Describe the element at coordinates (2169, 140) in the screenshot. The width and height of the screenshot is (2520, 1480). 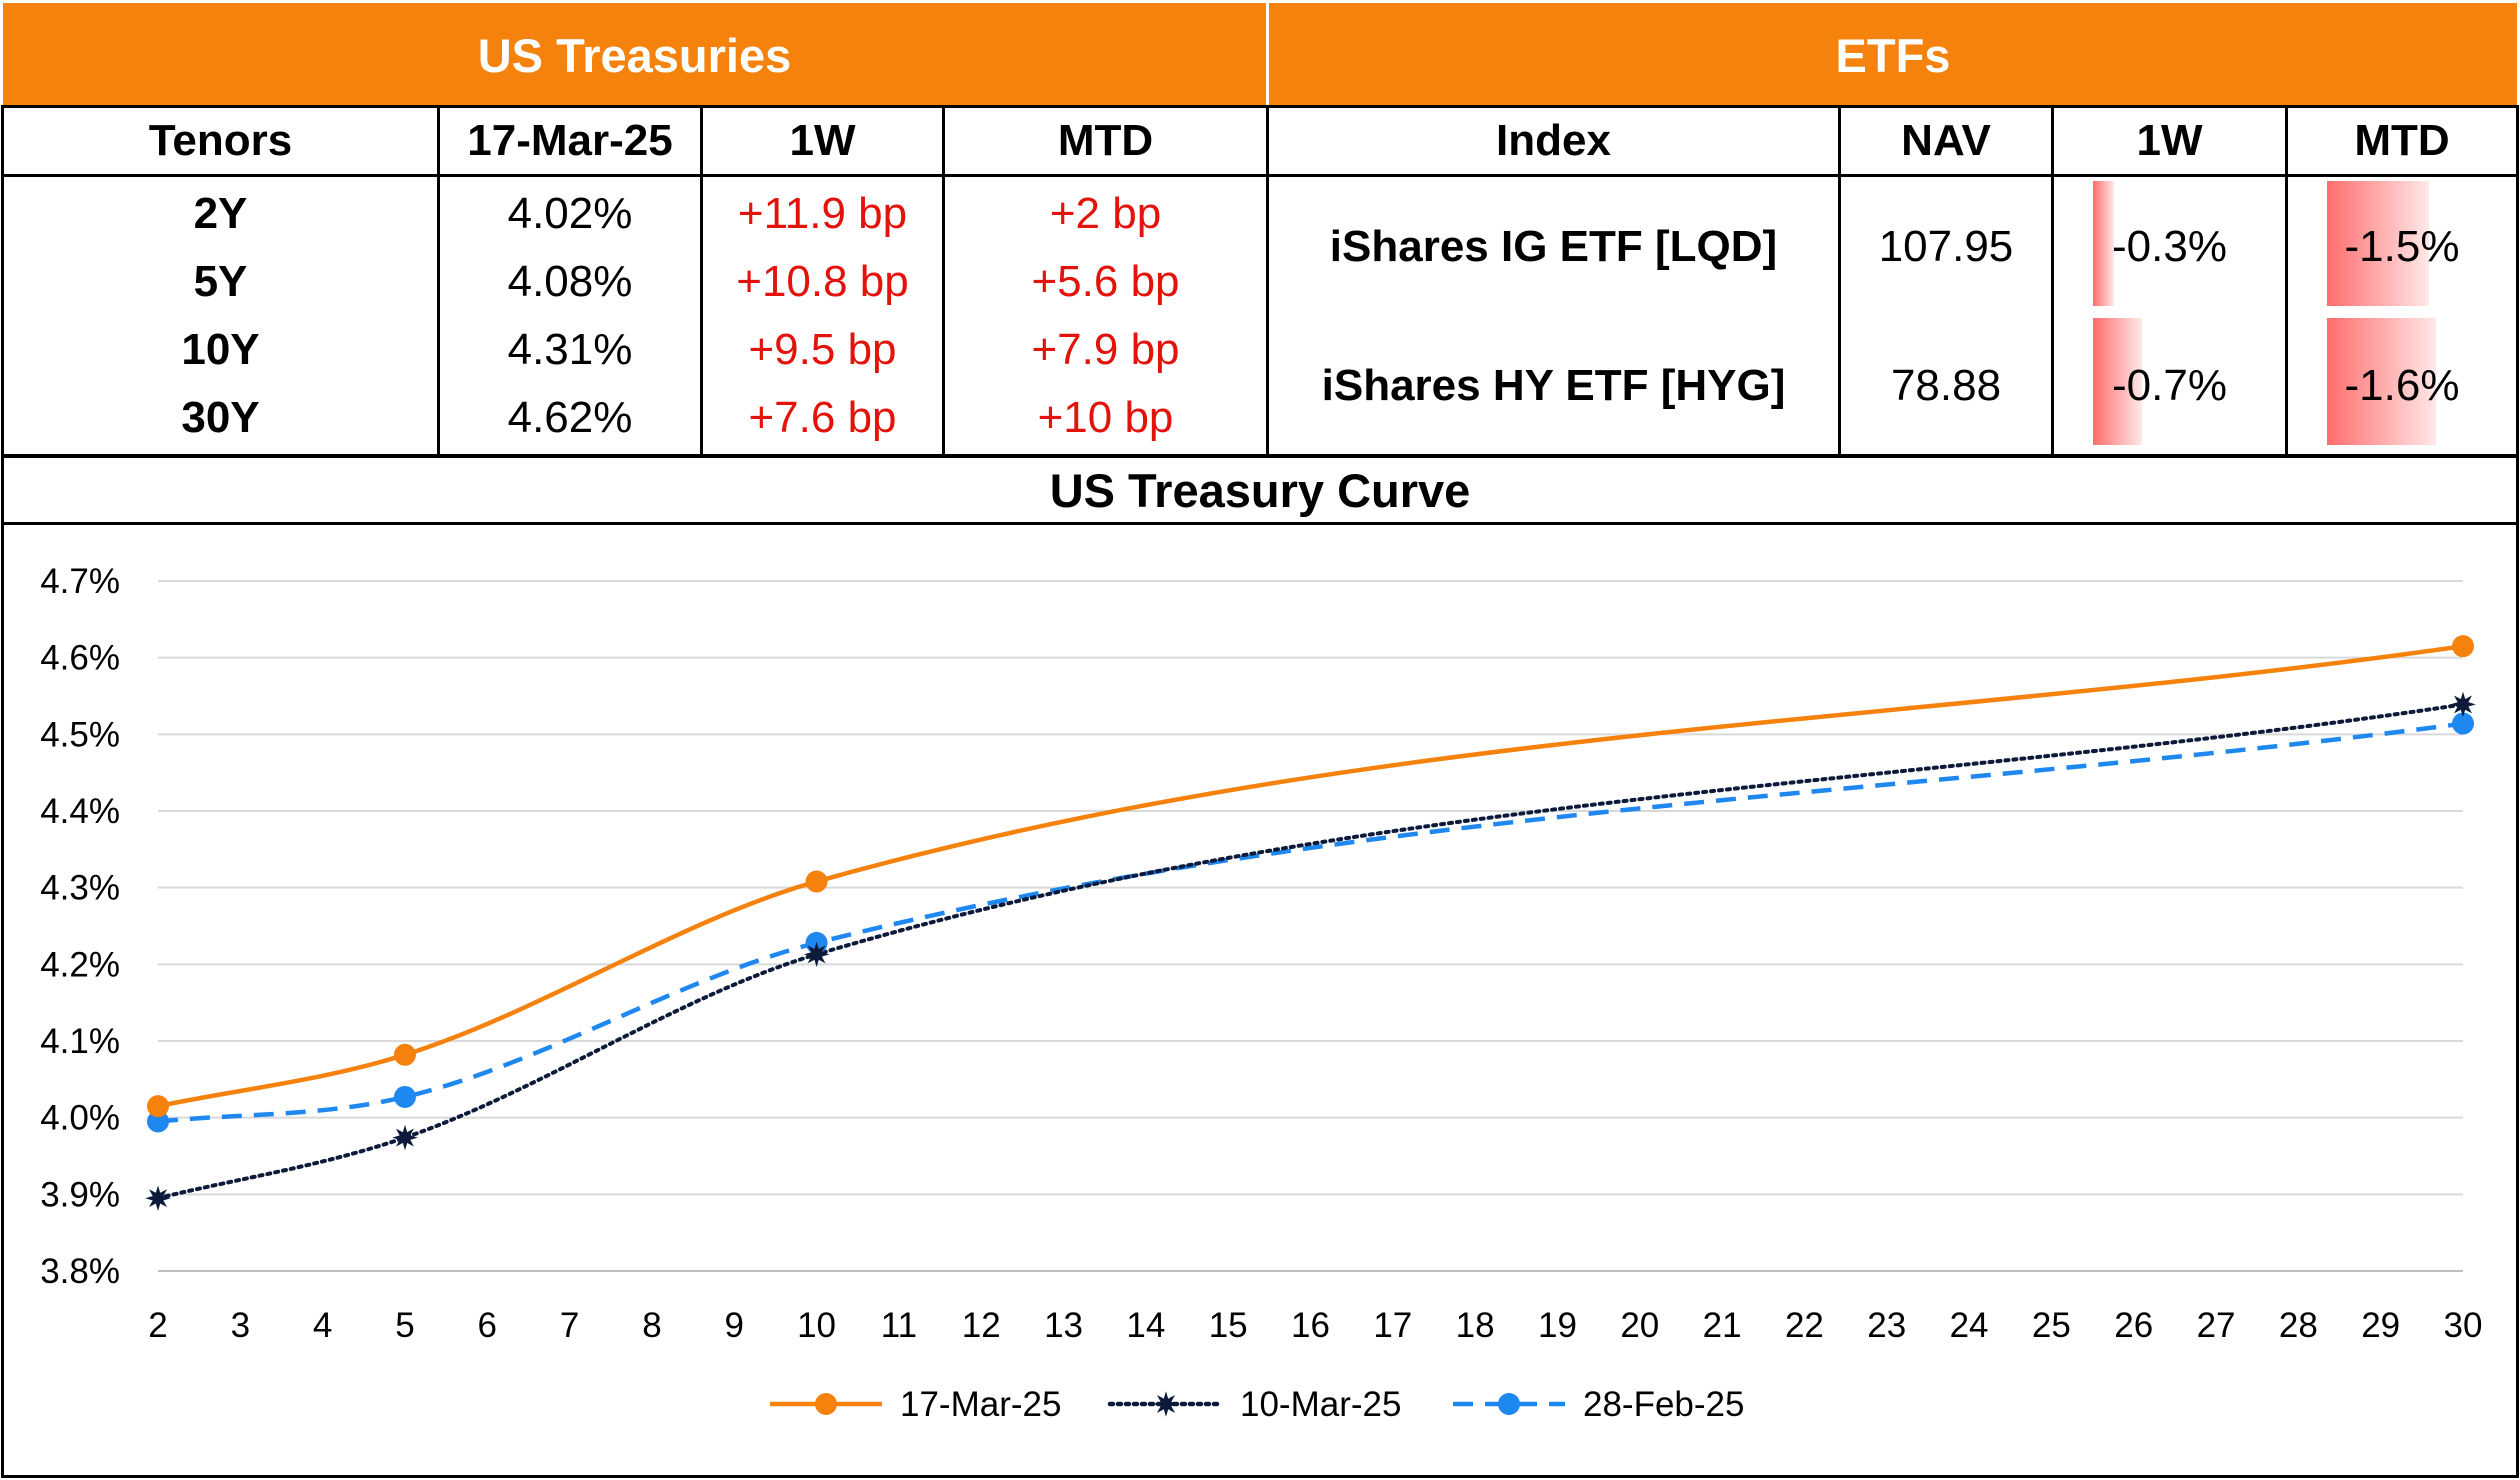
I see `col-header-etf-1w: 1W` at that location.